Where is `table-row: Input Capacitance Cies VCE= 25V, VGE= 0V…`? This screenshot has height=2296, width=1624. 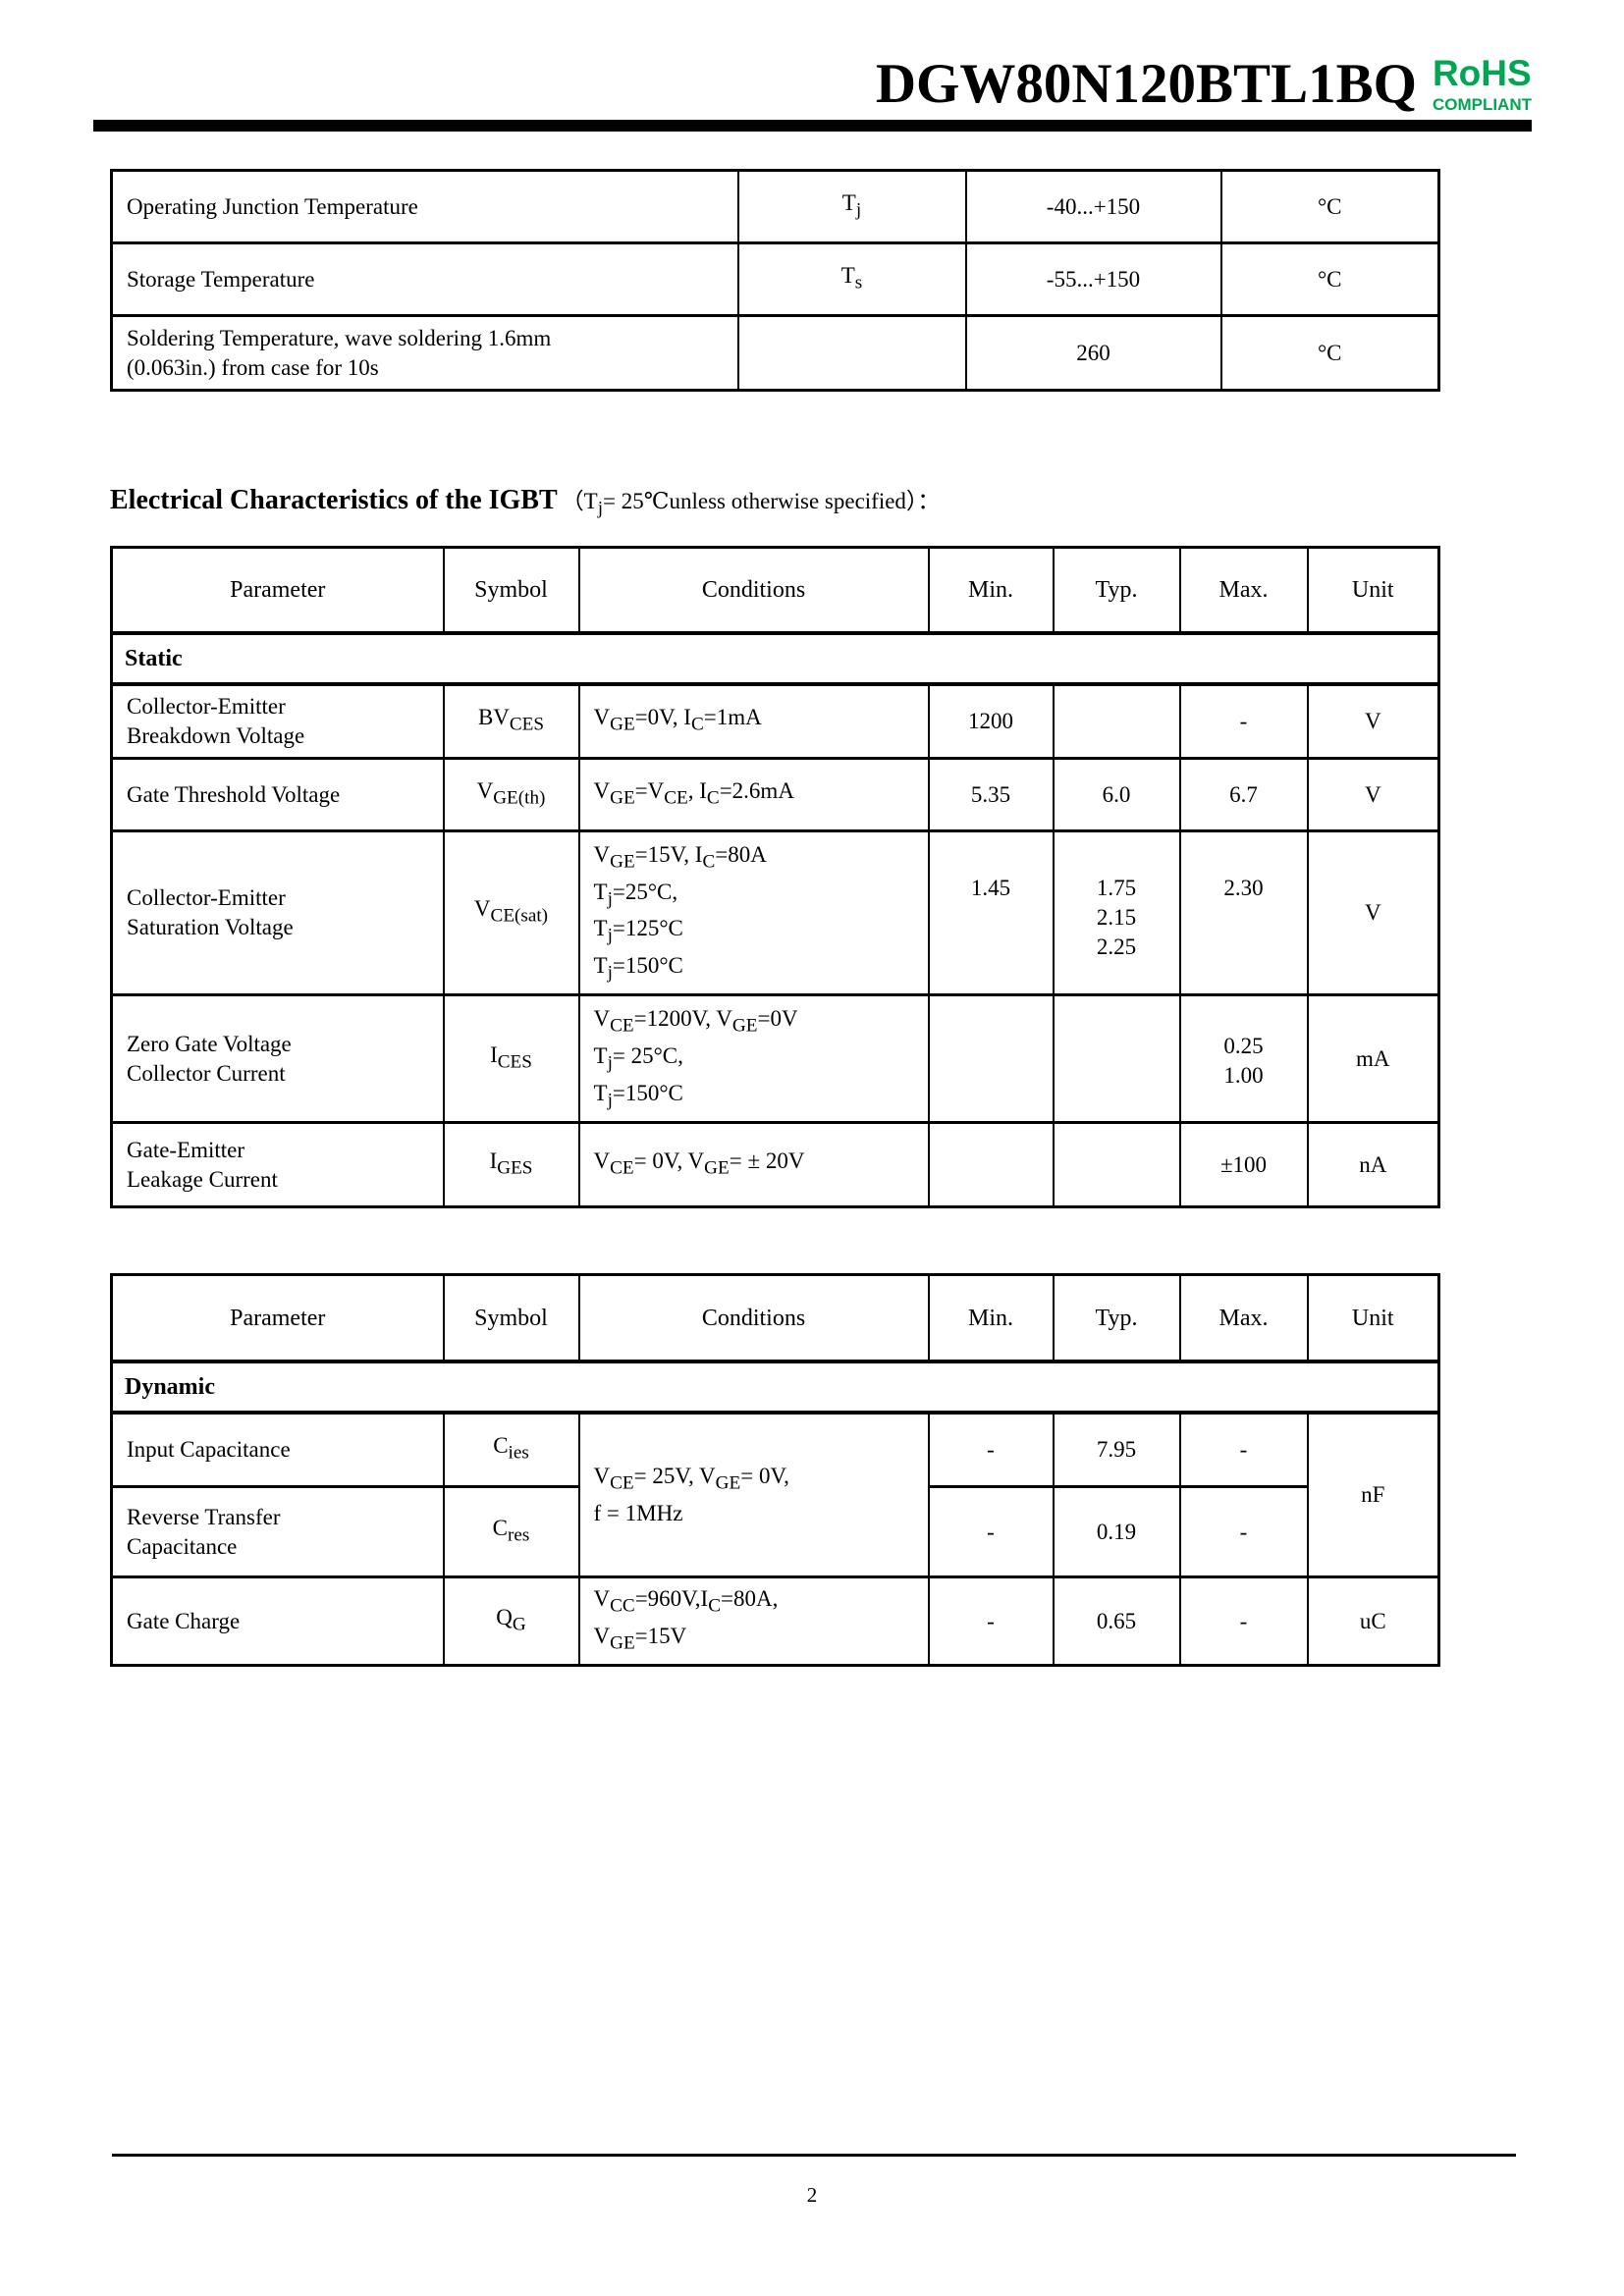
table-row: Input Capacitance Cies VCE= 25V, VGE= 0V… is located at coordinates (775, 1495).